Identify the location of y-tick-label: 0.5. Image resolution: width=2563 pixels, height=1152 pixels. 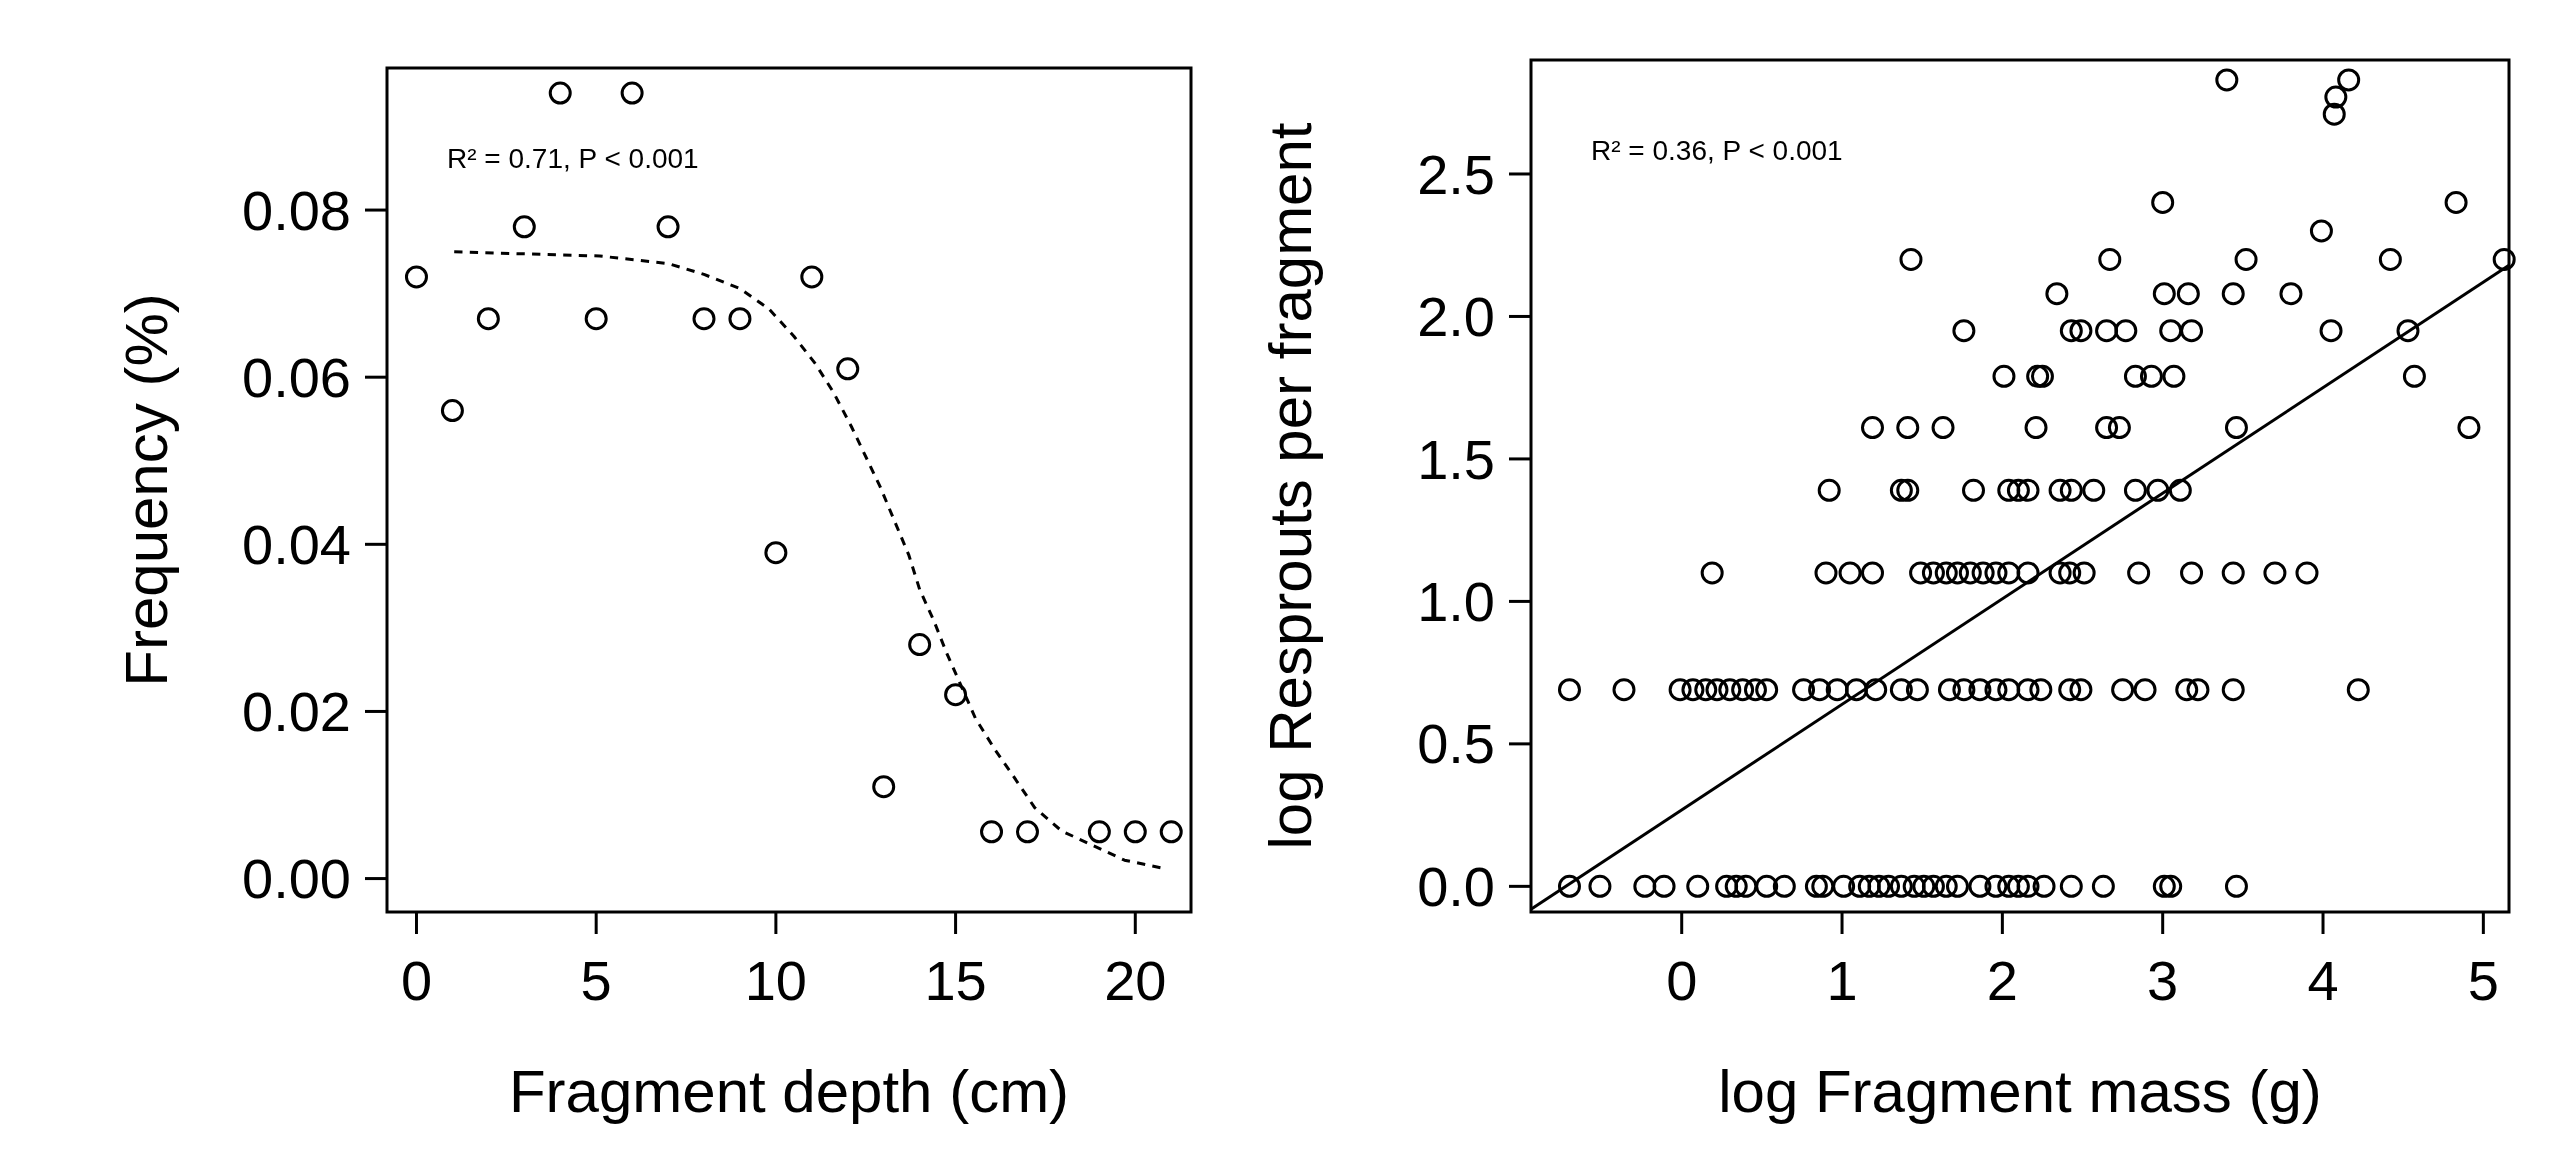
(1456, 744).